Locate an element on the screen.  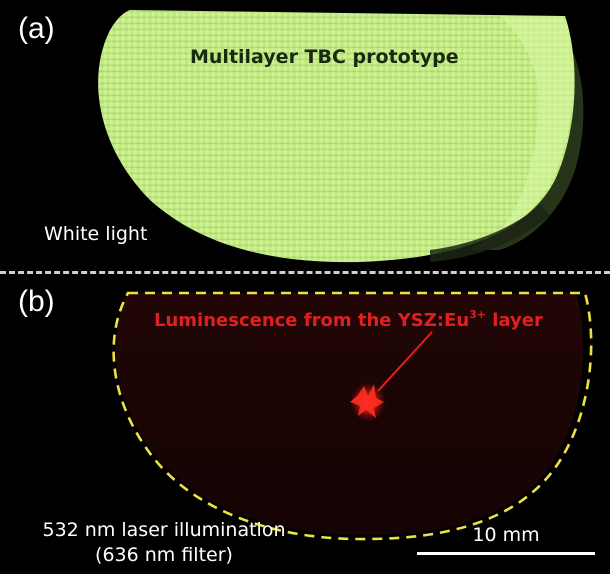
scale-bar-label: 10 mm is located at coordinates (506, 535).